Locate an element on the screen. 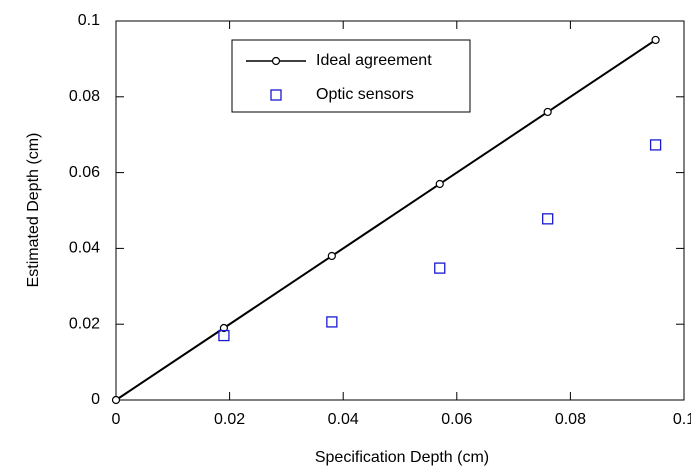 The image size is (691, 470). y-tick-label: 0.04 is located at coordinates (84, 248).